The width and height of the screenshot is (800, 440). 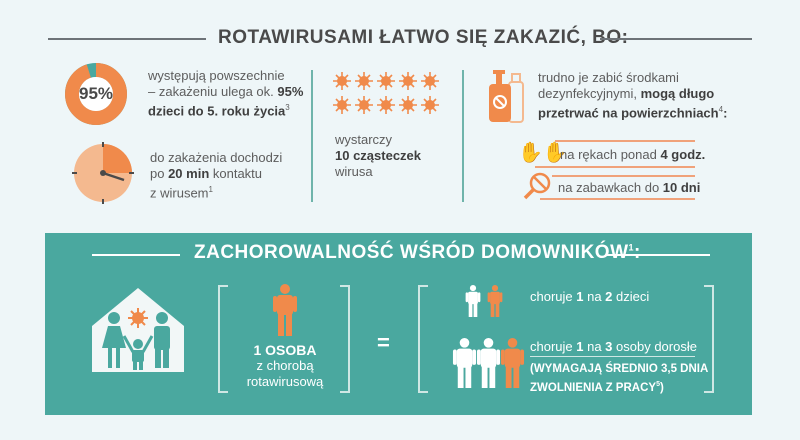 I want to click on one-person-label: 1 OSOBA z chorobą rotawirusową, so click(x=285, y=365).